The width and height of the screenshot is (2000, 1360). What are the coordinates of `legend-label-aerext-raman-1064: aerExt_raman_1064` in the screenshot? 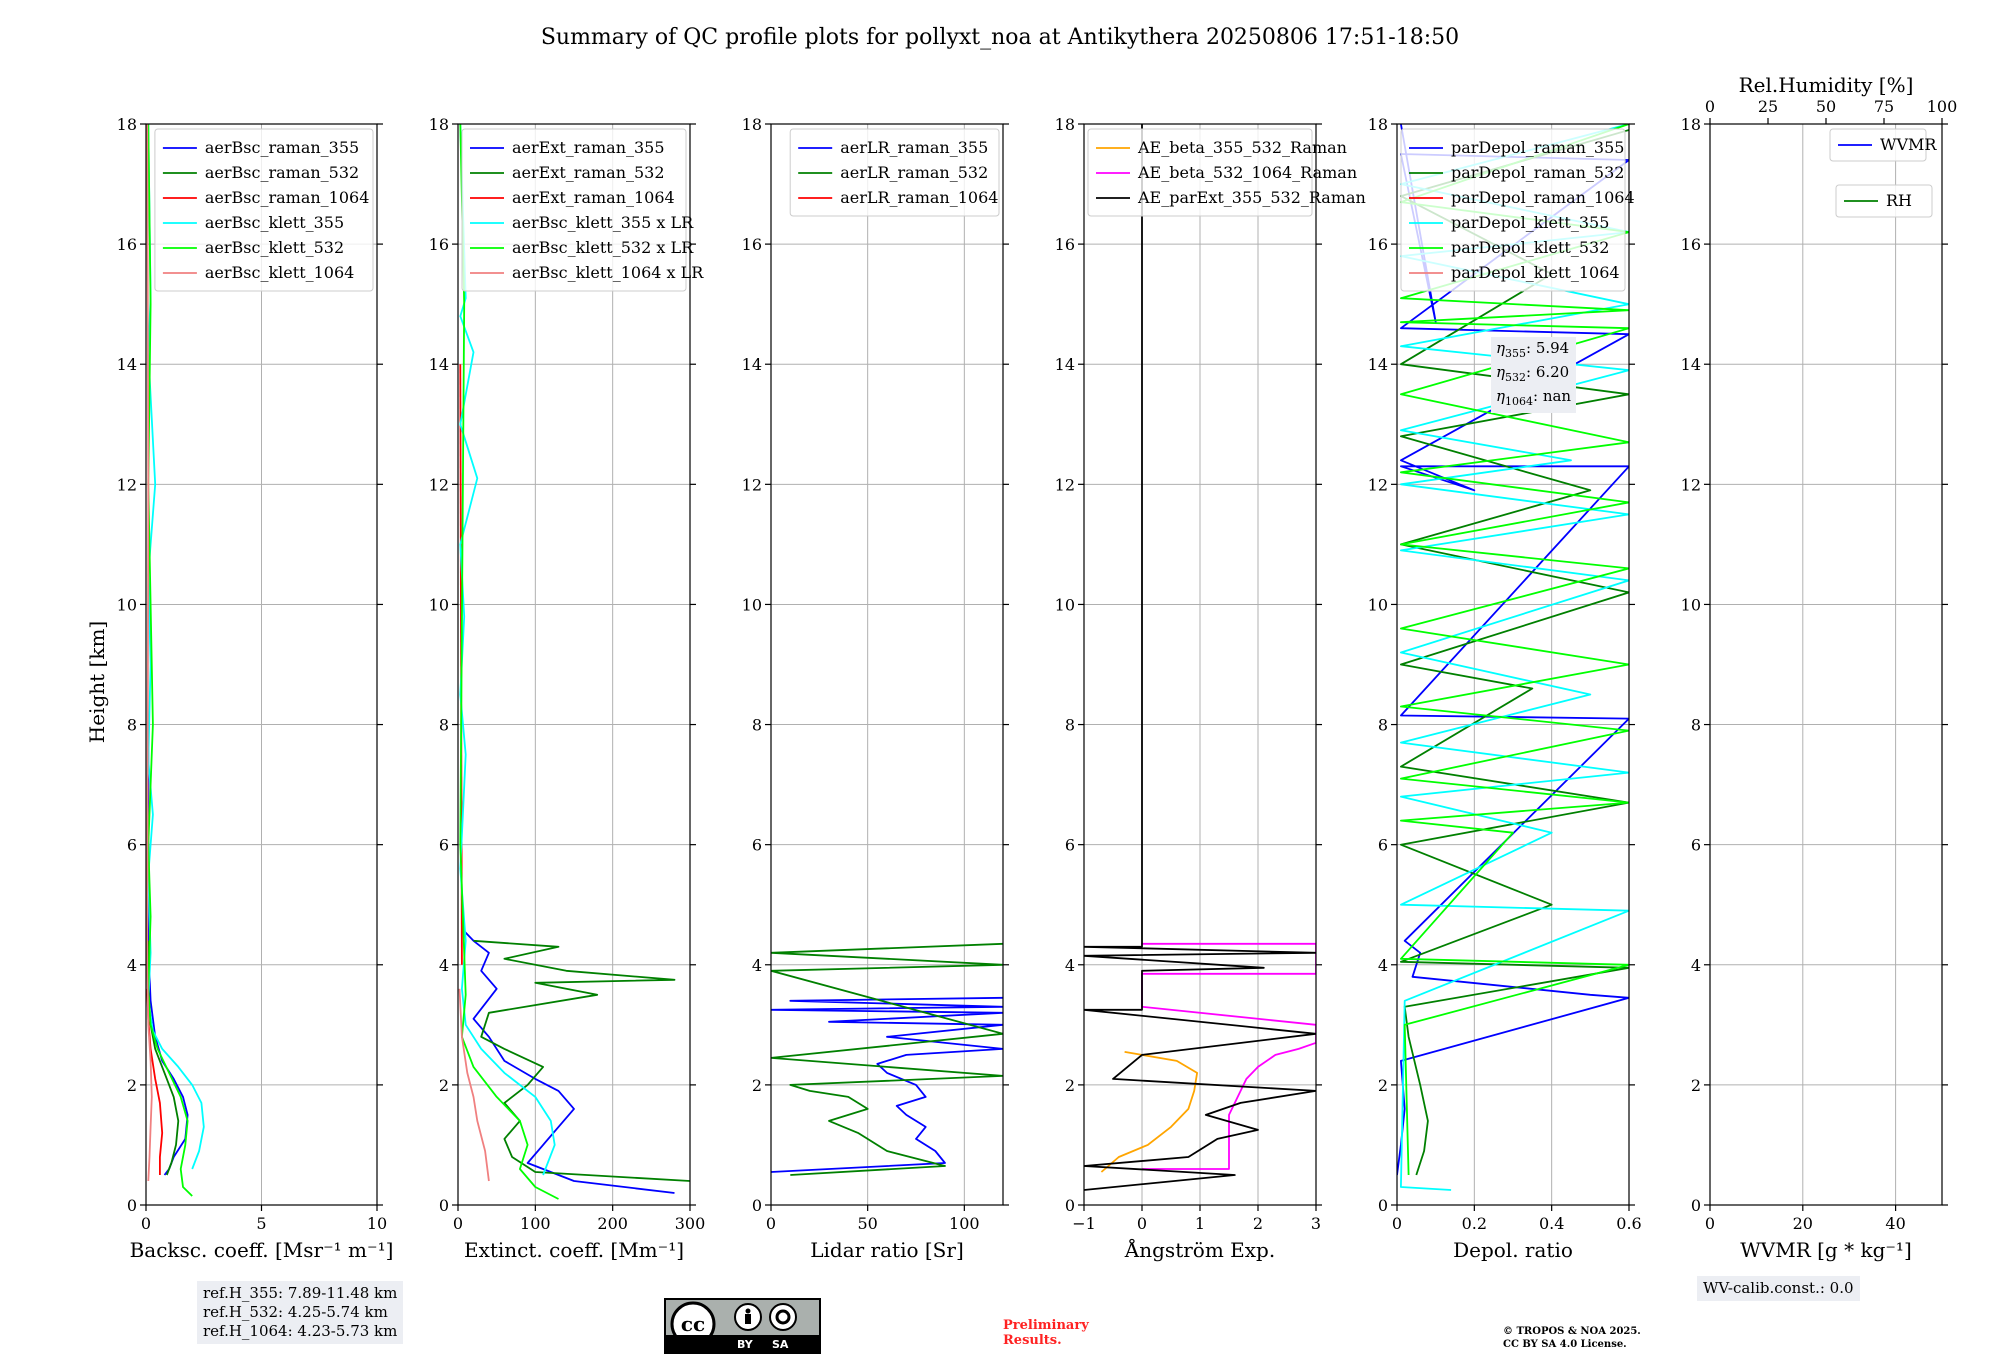 It's located at (593, 197).